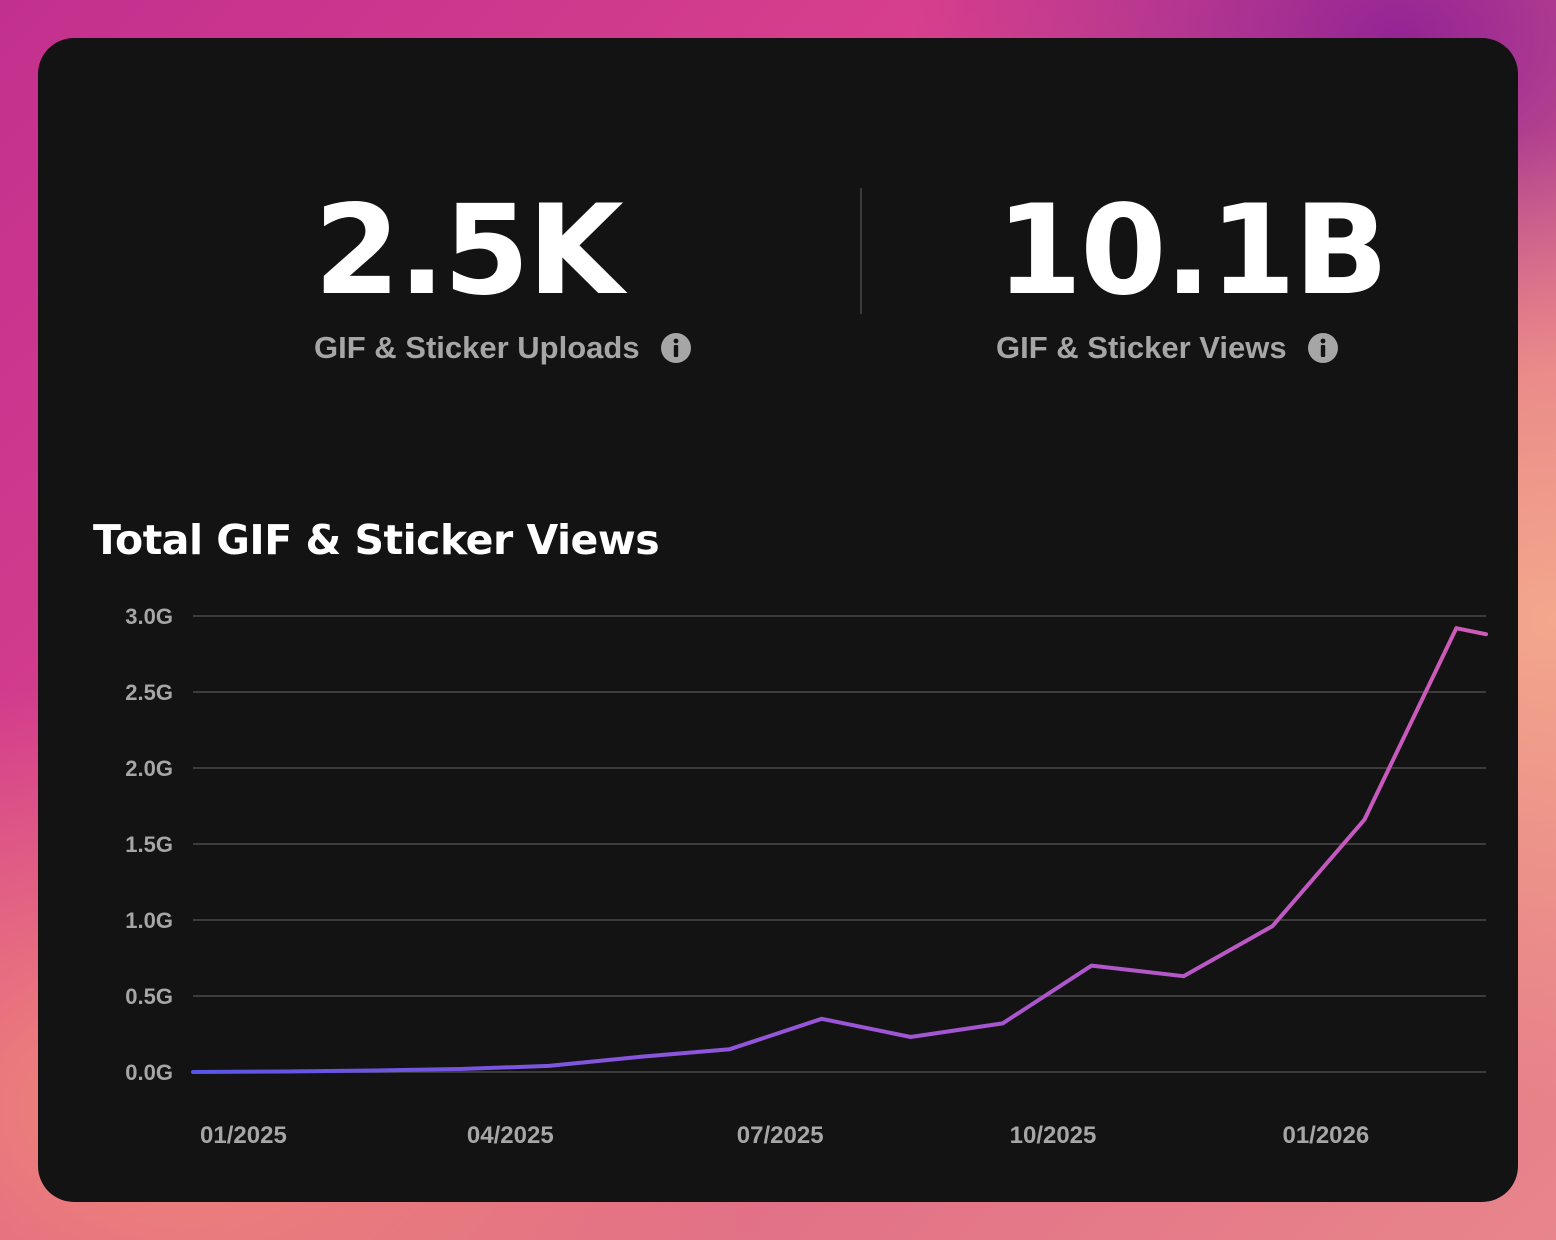  What do you see at coordinates (1192, 251) in the screenshot?
I see `views-value: 10.1B` at bounding box center [1192, 251].